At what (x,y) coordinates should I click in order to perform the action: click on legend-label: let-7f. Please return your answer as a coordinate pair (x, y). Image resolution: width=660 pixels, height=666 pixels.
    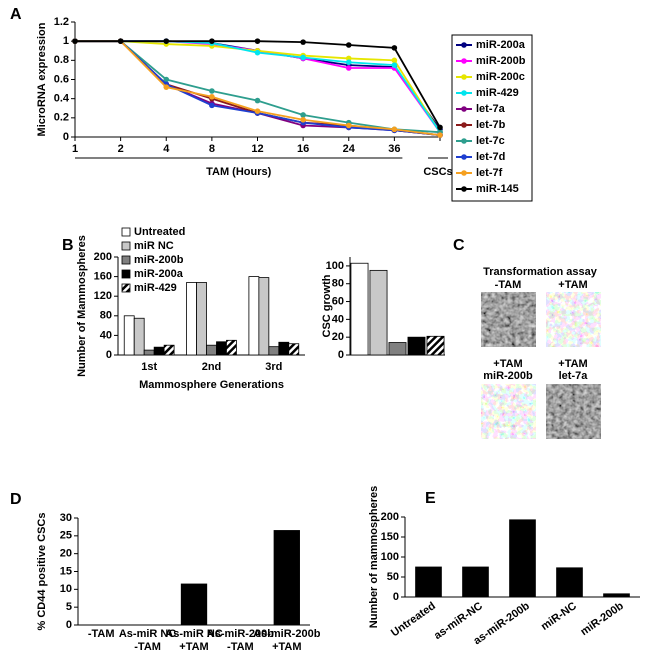
    Looking at the image, I should click on (489, 173).